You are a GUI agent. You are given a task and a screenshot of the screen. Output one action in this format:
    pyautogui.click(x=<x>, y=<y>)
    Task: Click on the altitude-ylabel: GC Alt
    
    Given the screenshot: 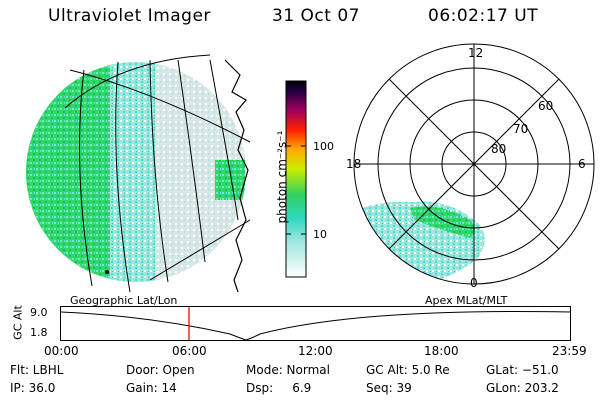 What is the action you would take?
    pyautogui.click(x=18, y=322)
    